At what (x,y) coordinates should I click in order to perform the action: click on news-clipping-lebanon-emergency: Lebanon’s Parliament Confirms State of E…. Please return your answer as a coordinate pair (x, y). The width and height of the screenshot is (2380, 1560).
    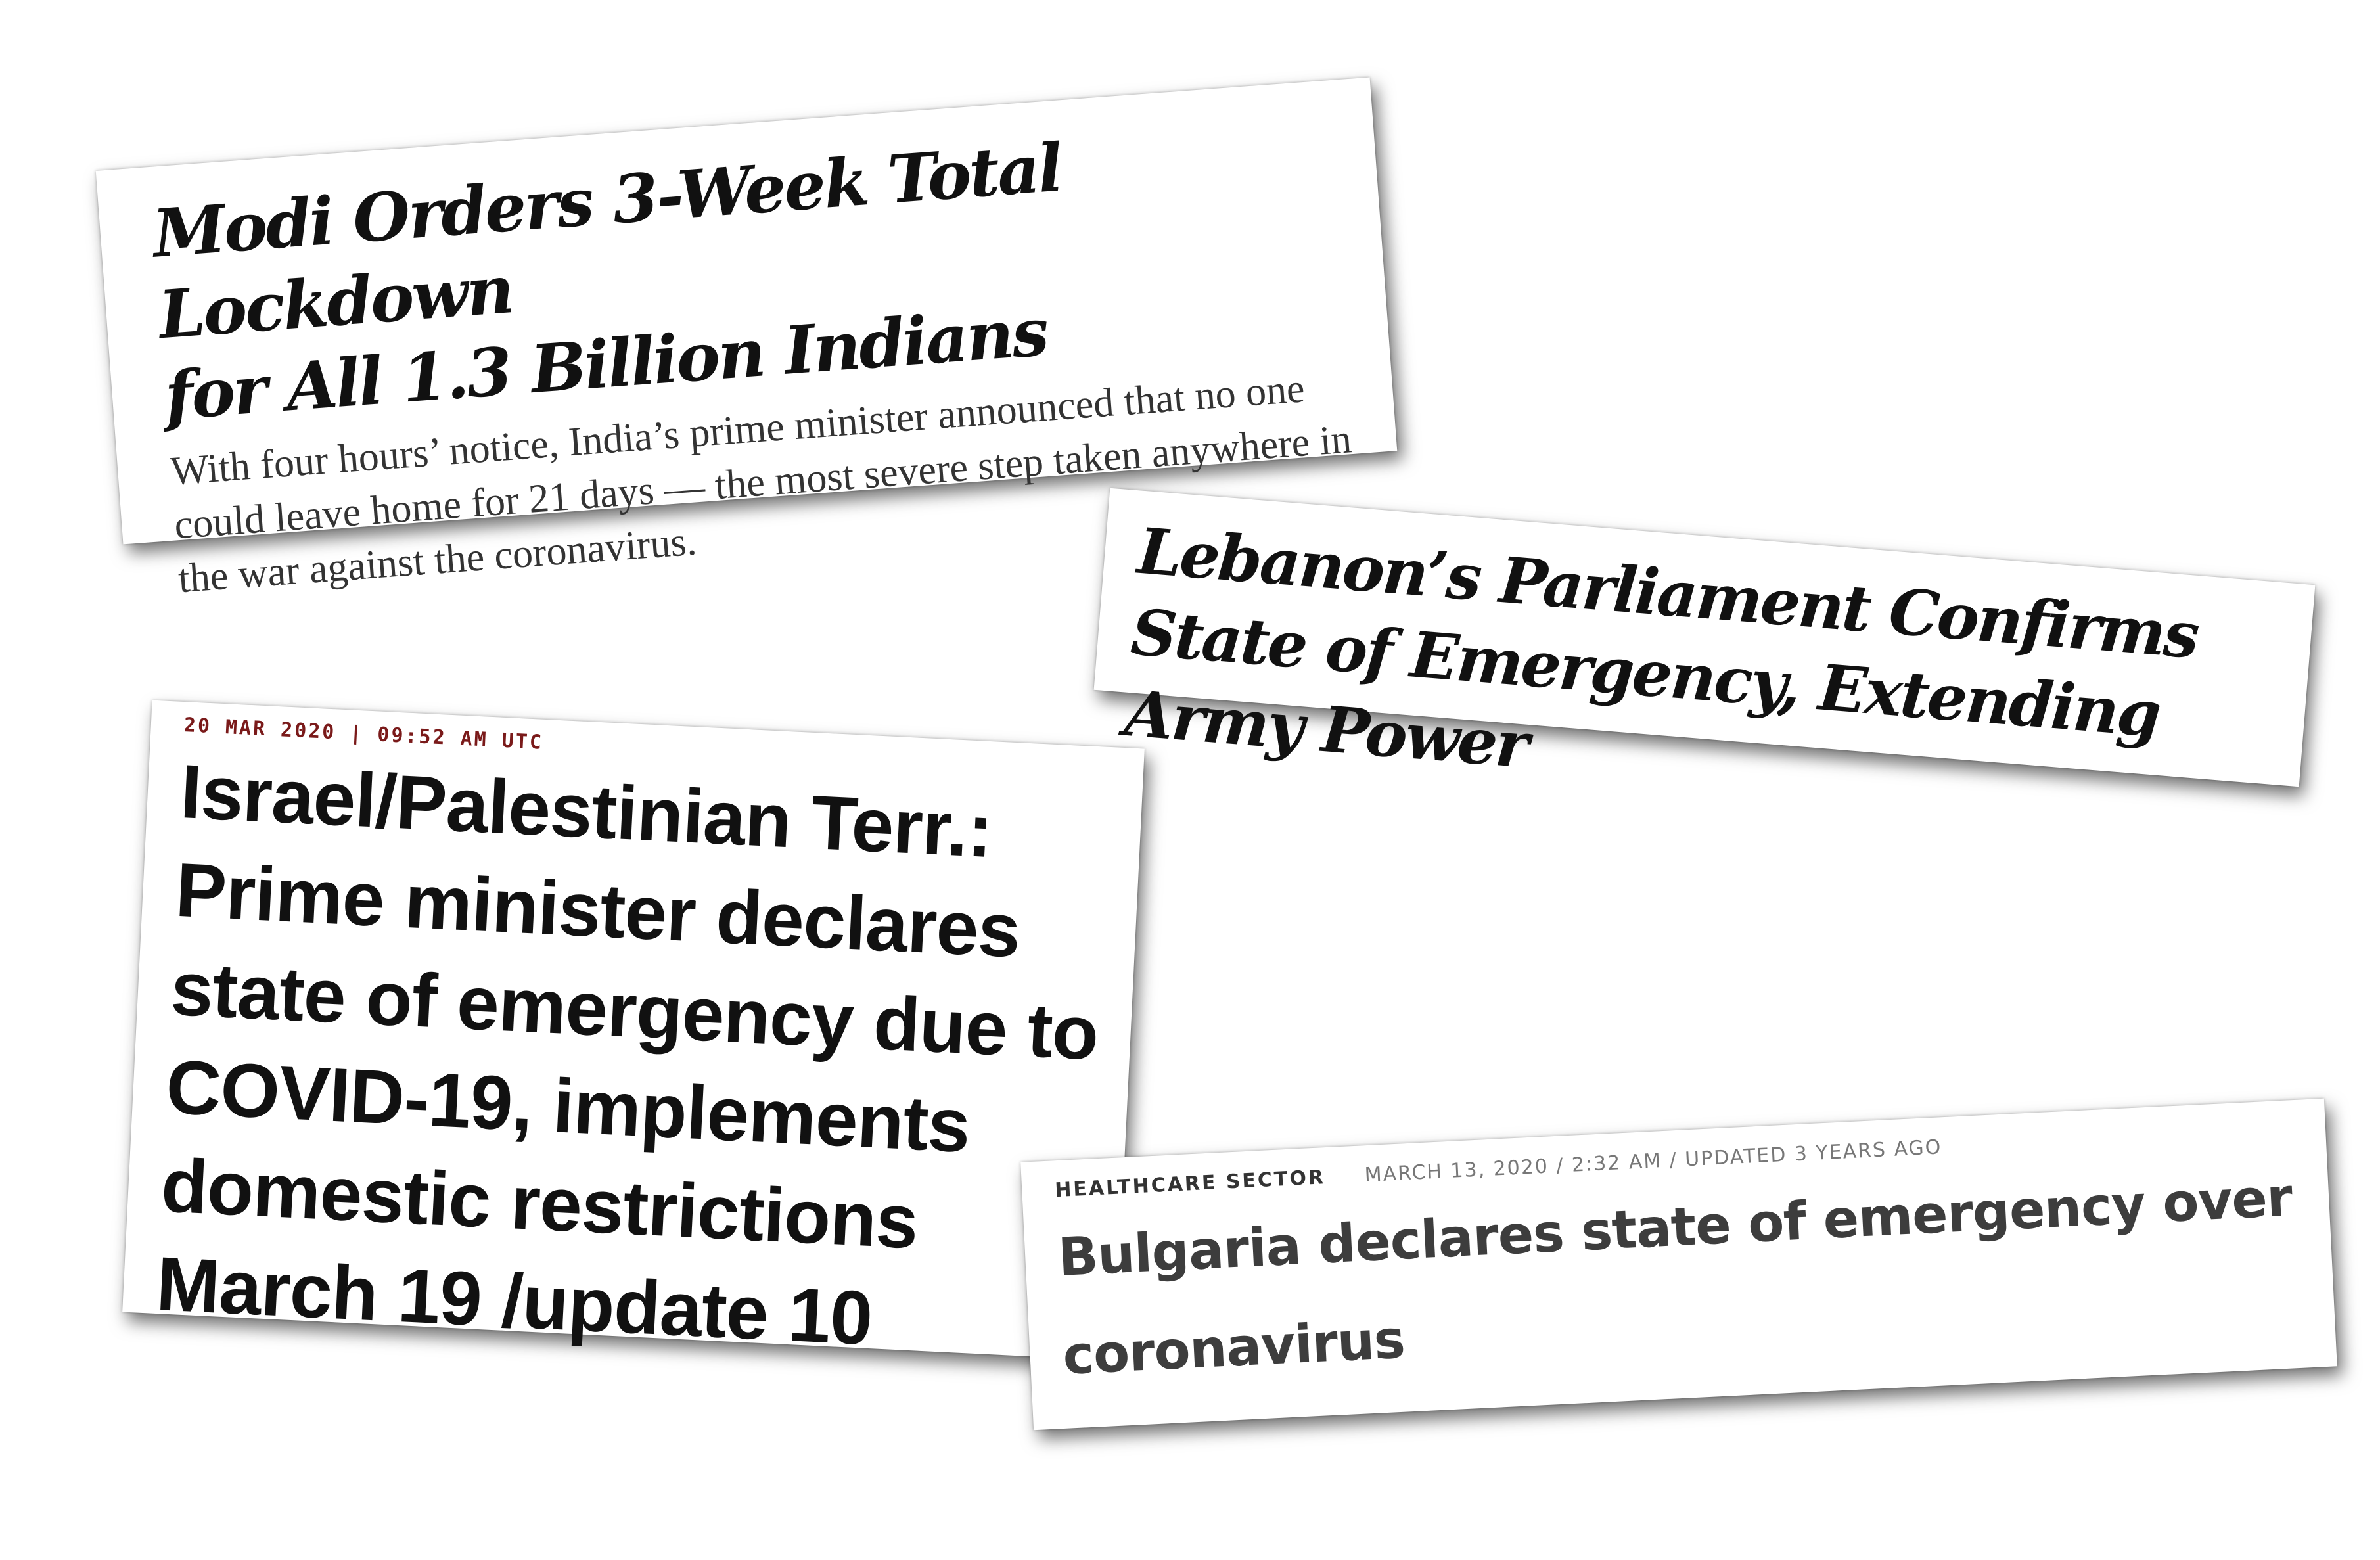
    Looking at the image, I should click on (1704, 637).